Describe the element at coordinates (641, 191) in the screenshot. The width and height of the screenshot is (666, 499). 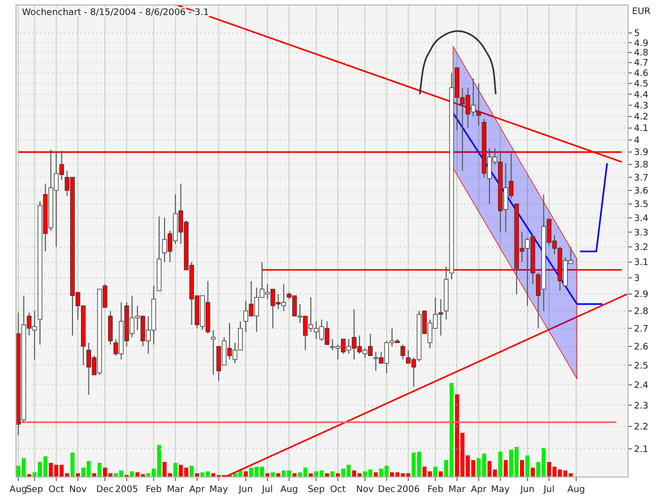
I see `y-tick-label: 3.6` at that location.